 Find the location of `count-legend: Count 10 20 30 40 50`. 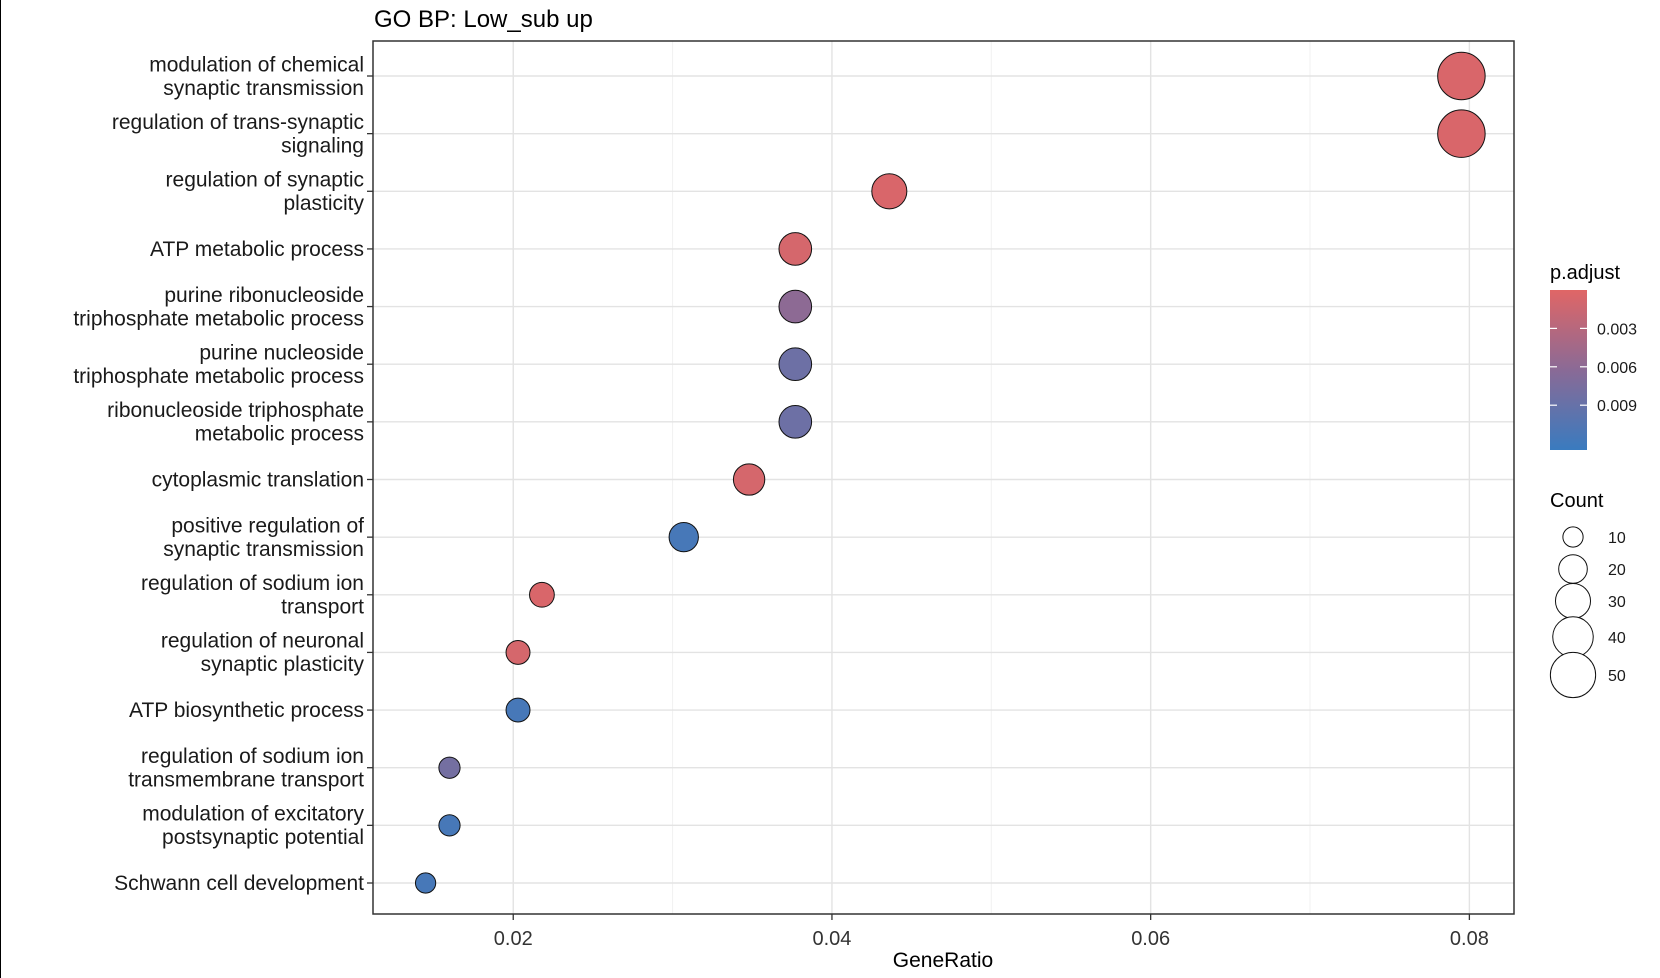

count-legend: Count 10 20 30 40 50 is located at coordinates (1587, 594).